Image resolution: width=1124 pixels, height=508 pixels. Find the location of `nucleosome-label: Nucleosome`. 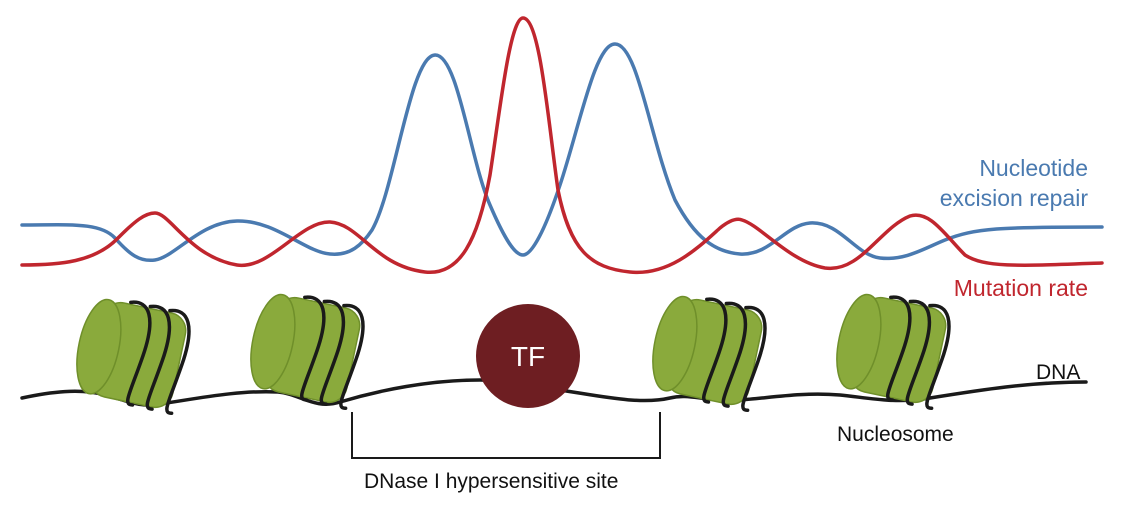

nucleosome-label: Nucleosome is located at coordinates (895, 434).